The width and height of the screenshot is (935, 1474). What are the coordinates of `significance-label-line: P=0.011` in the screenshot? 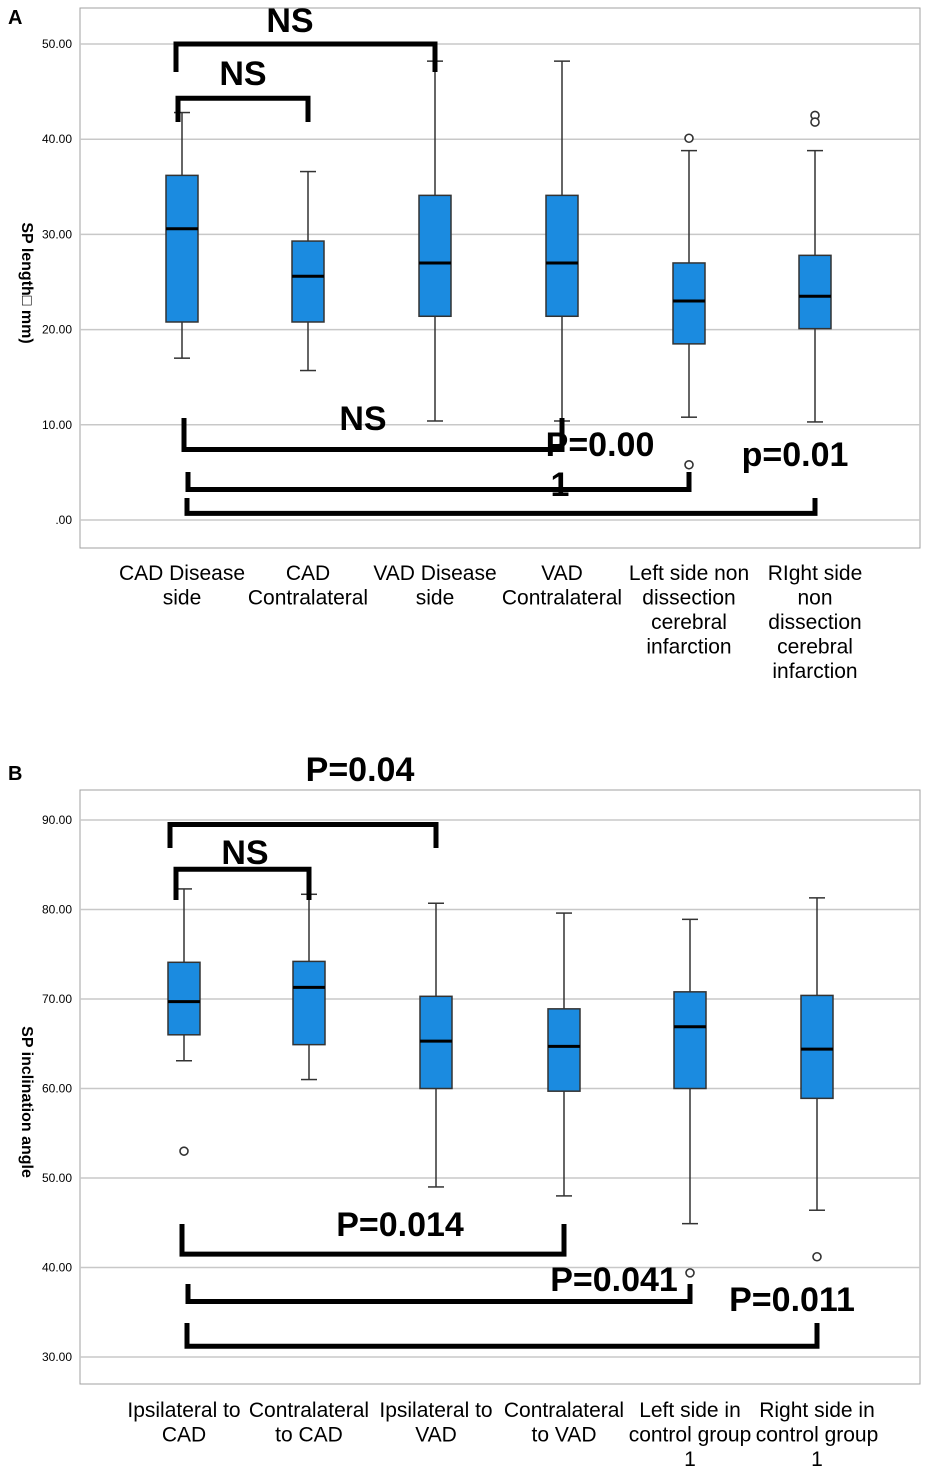 It's located at (792, 1300).